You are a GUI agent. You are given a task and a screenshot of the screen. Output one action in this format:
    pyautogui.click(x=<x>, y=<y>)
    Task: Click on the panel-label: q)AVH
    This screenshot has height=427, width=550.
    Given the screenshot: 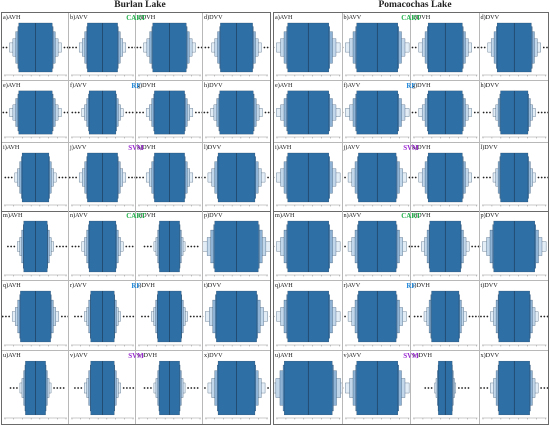 What is the action you would take?
    pyautogui.click(x=12, y=285)
    